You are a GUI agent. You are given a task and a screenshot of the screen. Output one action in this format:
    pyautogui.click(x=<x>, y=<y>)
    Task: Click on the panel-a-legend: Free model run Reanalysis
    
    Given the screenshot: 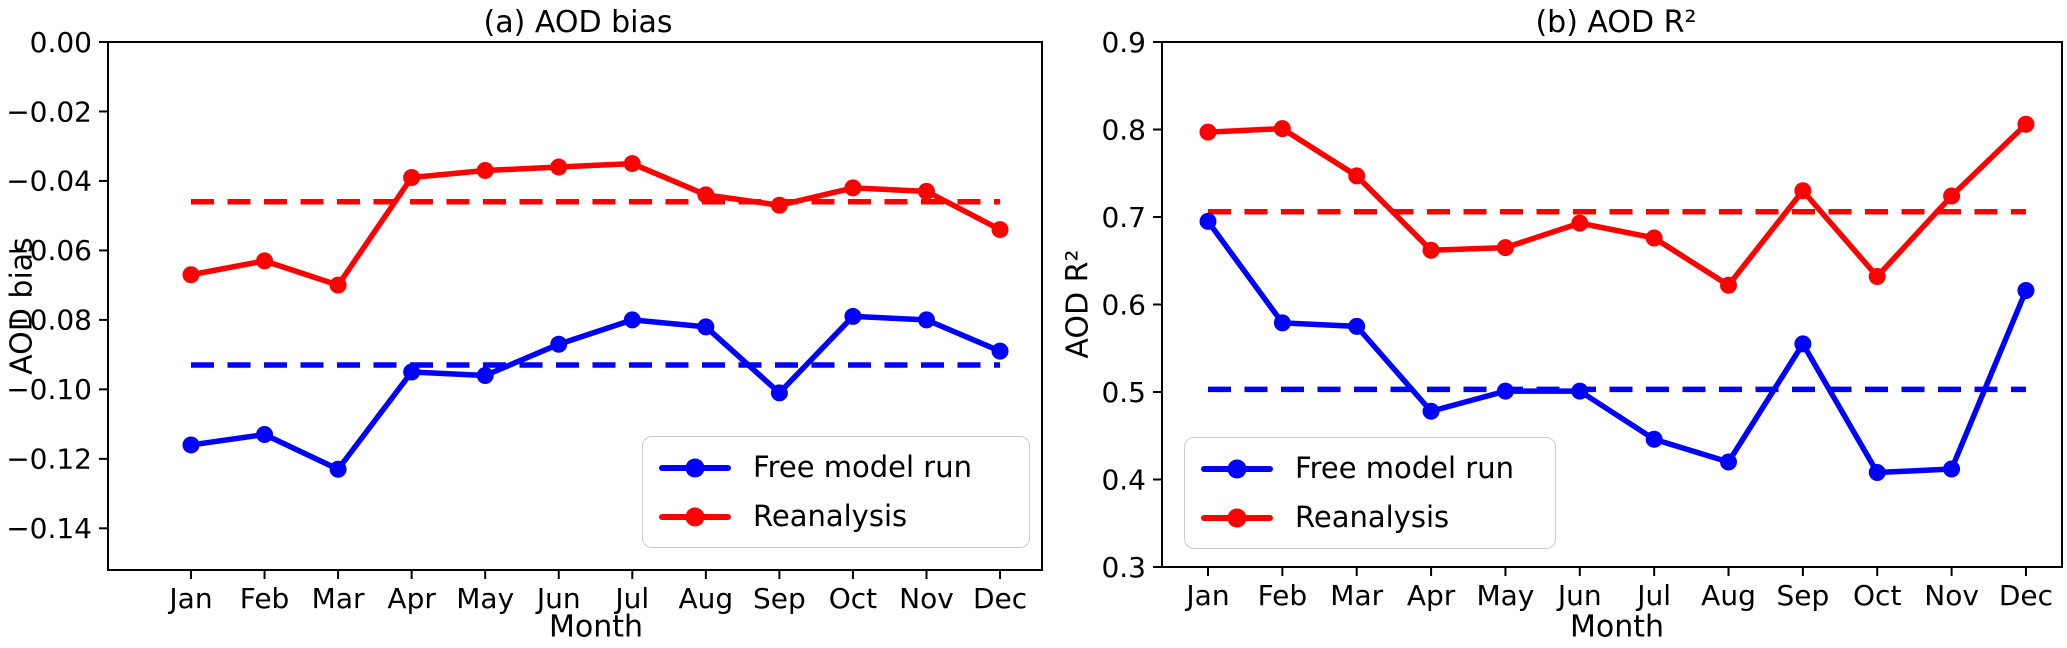 What is the action you would take?
    pyautogui.click(x=836, y=492)
    